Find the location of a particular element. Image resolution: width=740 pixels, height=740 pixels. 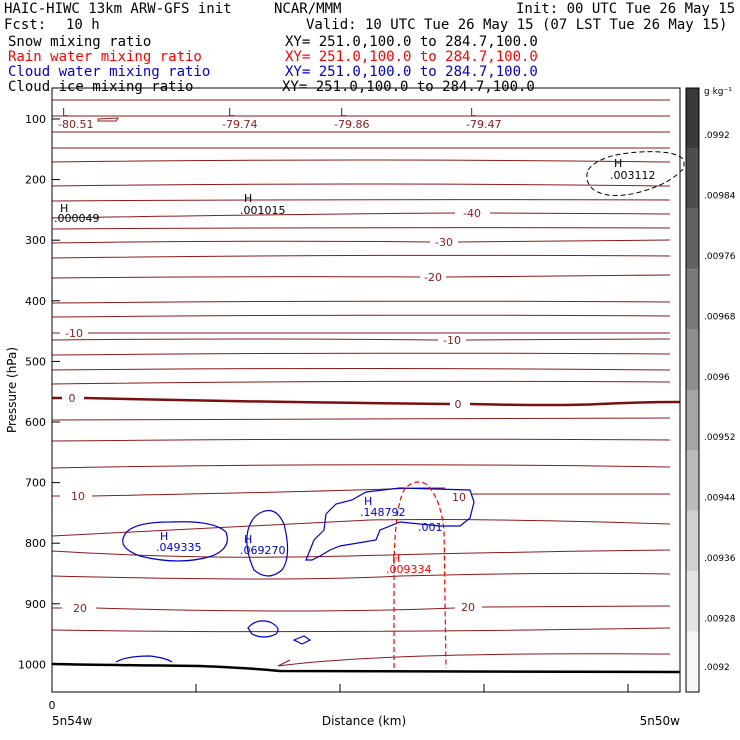

colorbar-level: .00952 is located at coordinates (720, 438).